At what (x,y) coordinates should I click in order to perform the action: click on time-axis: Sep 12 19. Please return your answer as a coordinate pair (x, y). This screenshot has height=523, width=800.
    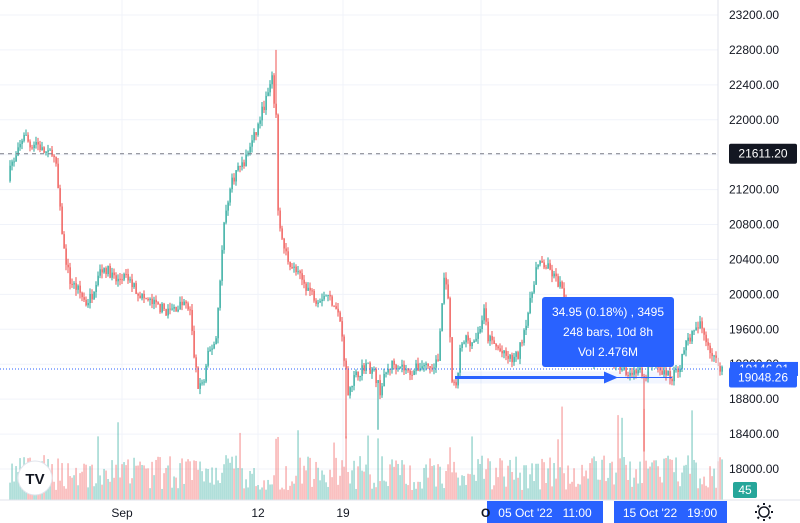
    Looking at the image, I should click on (400, 509).